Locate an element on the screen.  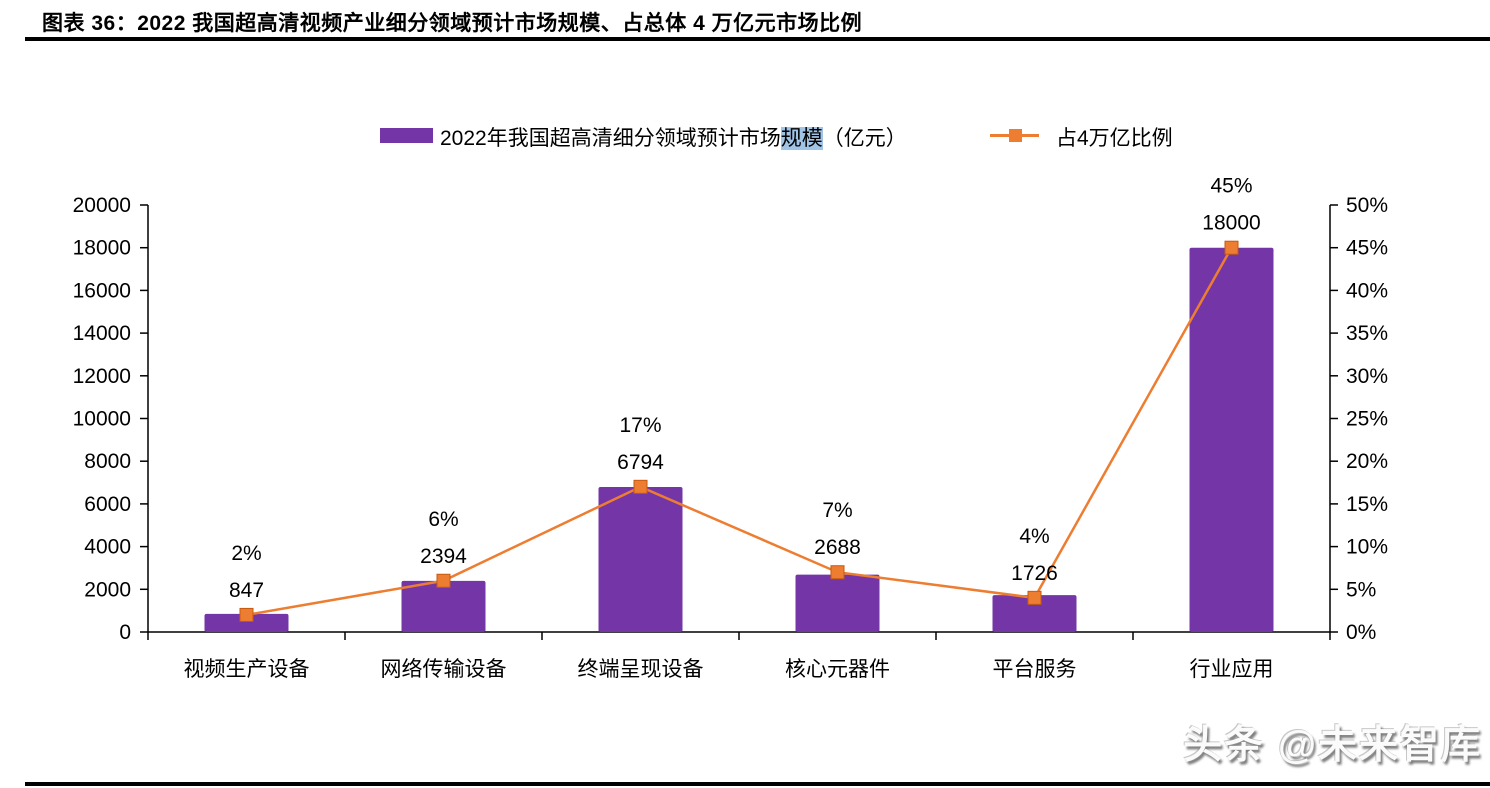
value-label: 847 is located at coordinates (246, 590).